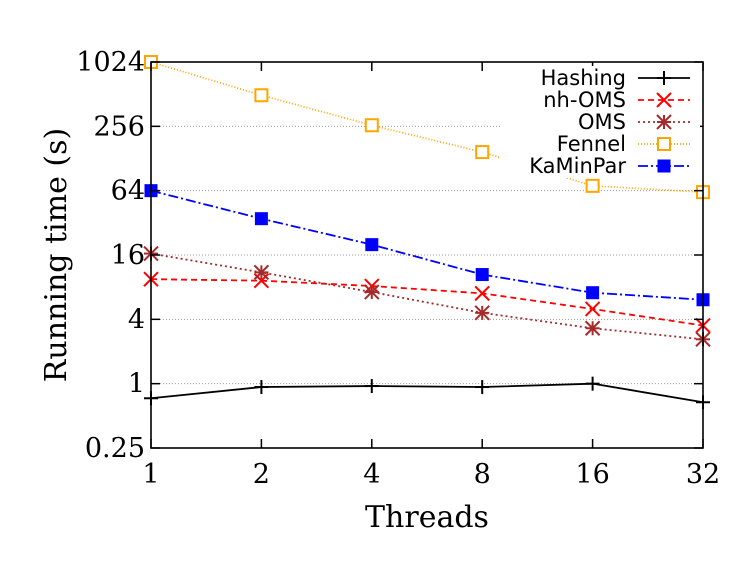 This screenshot has width=747, height=578. What do you see at coordinates (427, 245) in the screenshot?
I see `series-line-kaminpar` at bounding box center [427, 245].